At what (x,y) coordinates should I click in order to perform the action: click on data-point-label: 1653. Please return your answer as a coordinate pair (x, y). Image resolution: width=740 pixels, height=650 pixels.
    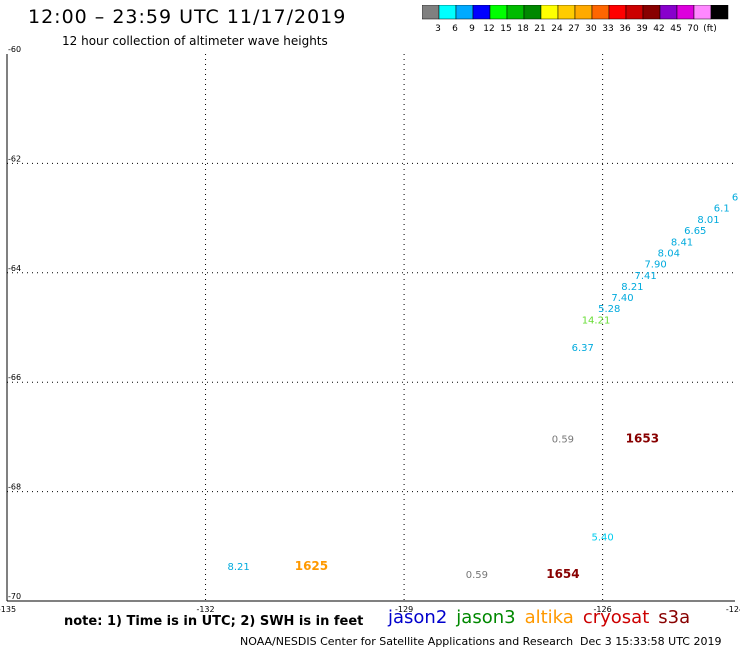
    Looking at the image, I should click on (642, 438).